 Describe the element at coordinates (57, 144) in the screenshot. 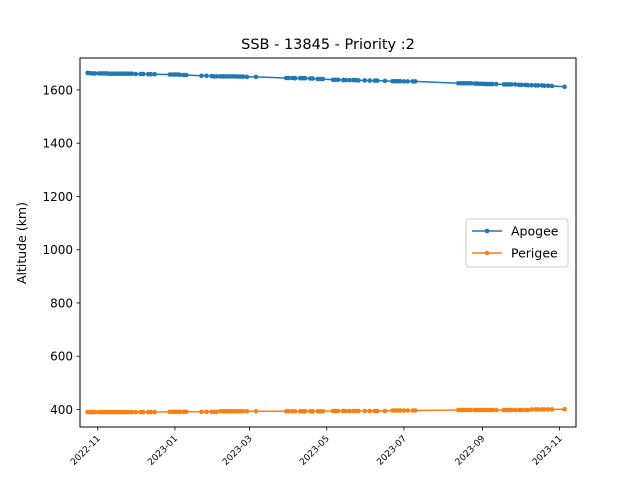

I see `y-tick-label: 1400` at that location.